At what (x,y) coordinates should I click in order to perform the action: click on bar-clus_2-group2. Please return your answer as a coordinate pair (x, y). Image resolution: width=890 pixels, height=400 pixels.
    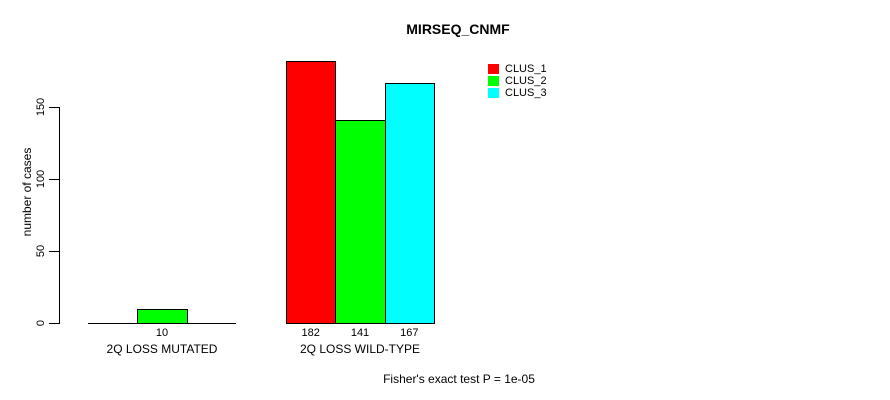
    Looking at the image, I should click on (360, 221).